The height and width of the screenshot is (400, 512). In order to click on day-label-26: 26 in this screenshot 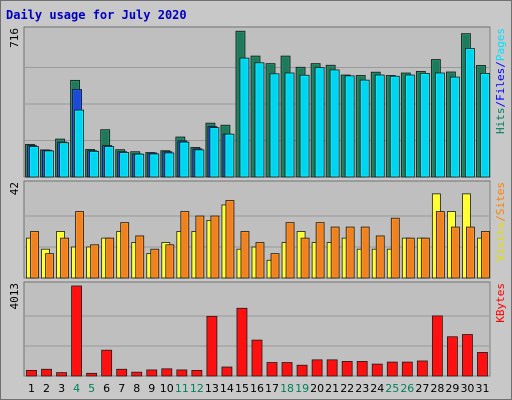, I will do `click(407, 388)`.